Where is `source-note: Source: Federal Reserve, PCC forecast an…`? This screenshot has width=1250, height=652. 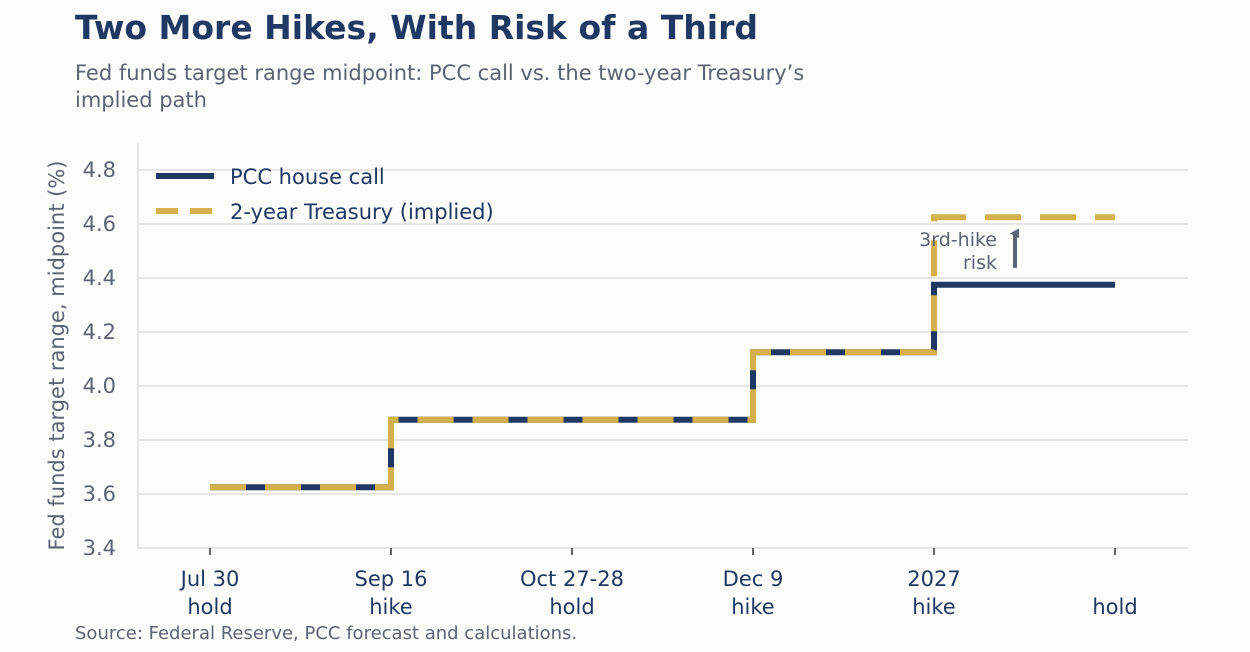 source-note: Source: Federal Reserve, PCC forecast an… is located at coordinates (326, 633).